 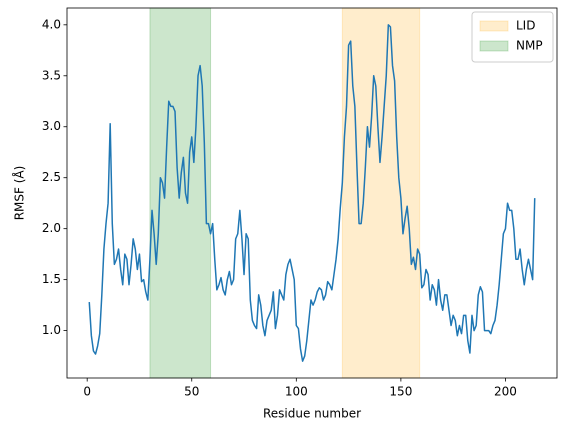 What do you see at coordinates (400, 392) in the screenshot?
I see `x-tick-label: 150` at bounding box center [400, 392].